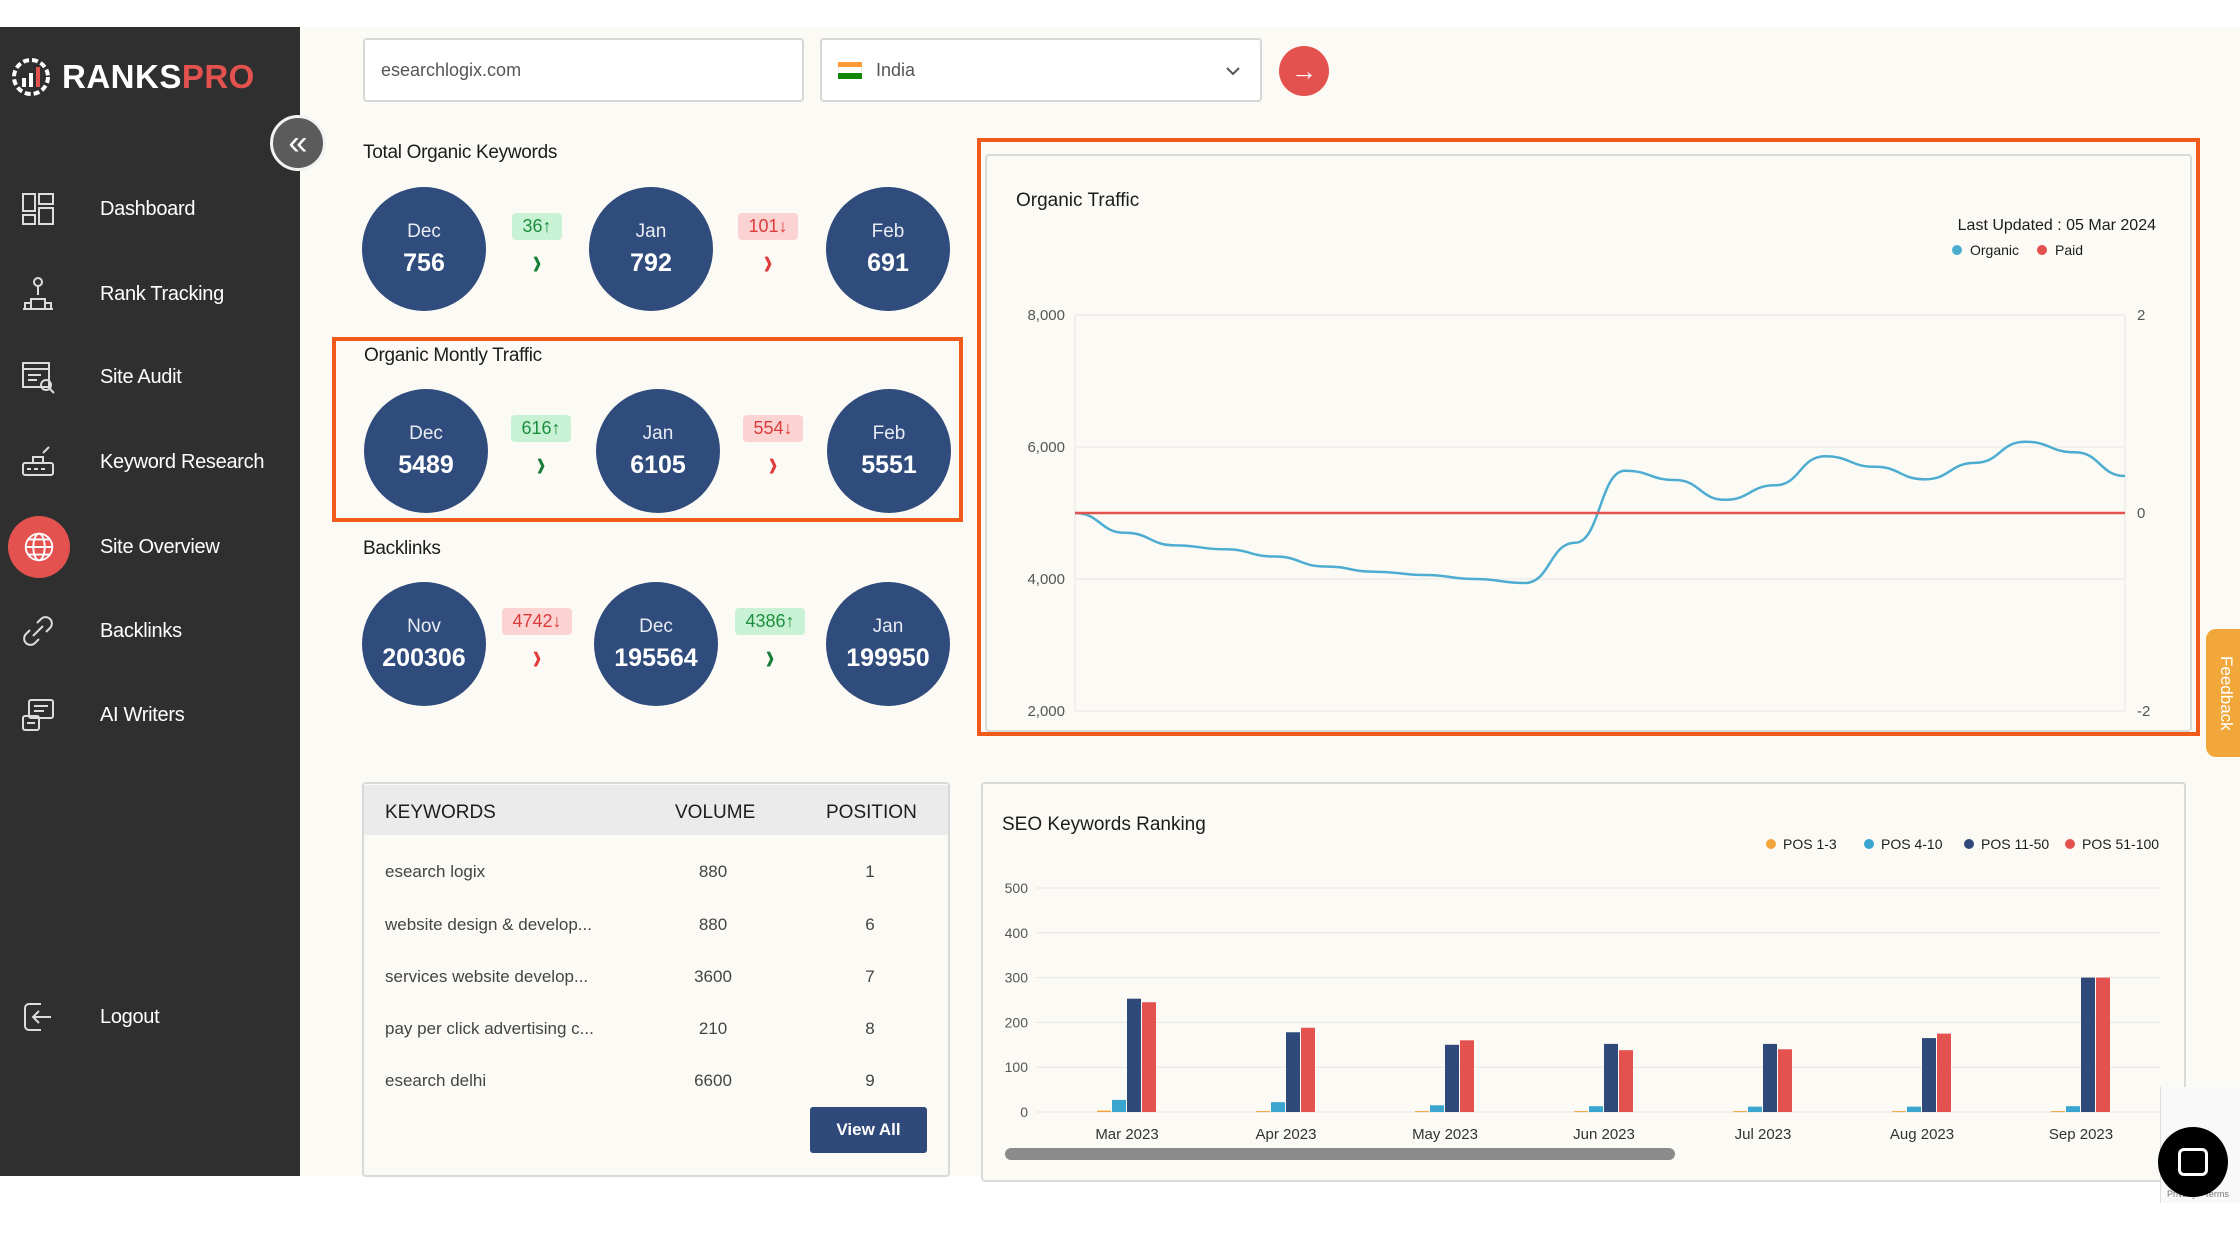  I want to click on x-tick-label: Jun 2023, so click(1604, 1134).